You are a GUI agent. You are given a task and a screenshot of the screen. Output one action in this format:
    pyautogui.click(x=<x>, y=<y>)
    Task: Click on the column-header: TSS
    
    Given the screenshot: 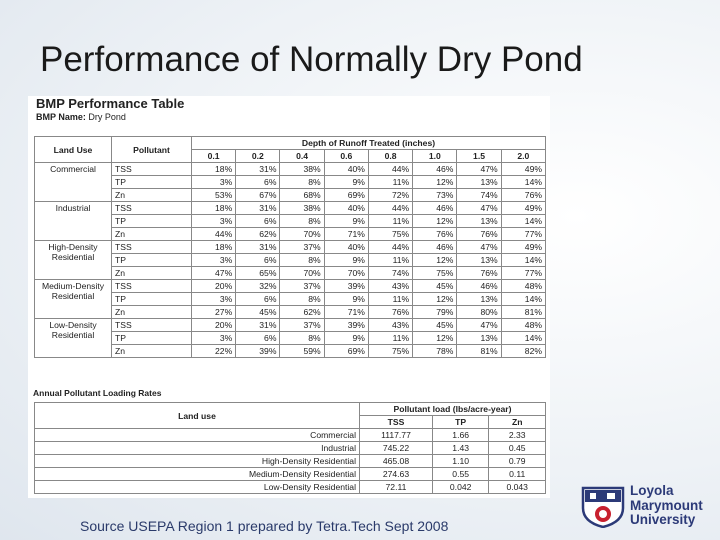 What is the action you would take?
    pyautogui.click(x=396, y=422)
    